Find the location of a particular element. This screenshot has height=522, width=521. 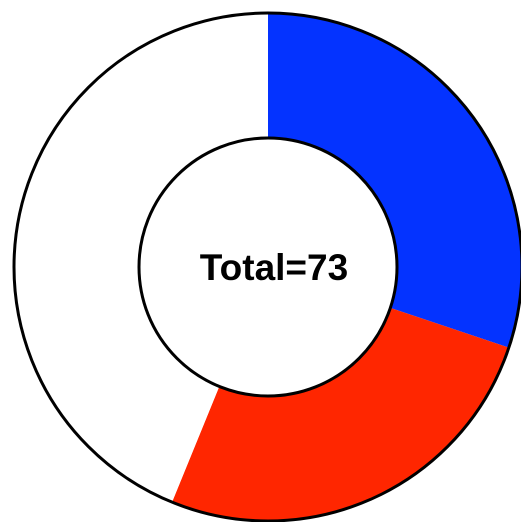

center-total-label: Total=73 is located at coordinates (274, 267).